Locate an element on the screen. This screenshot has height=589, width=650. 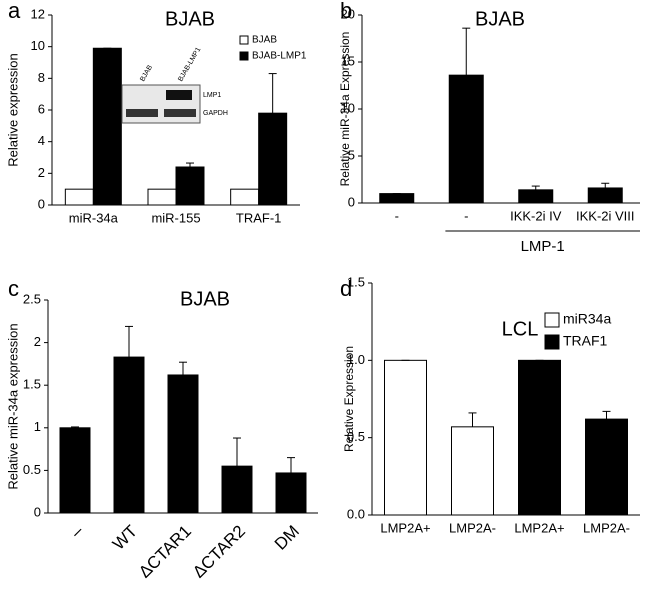
y-tick-label: 12 is located at coordinates (38, 13).